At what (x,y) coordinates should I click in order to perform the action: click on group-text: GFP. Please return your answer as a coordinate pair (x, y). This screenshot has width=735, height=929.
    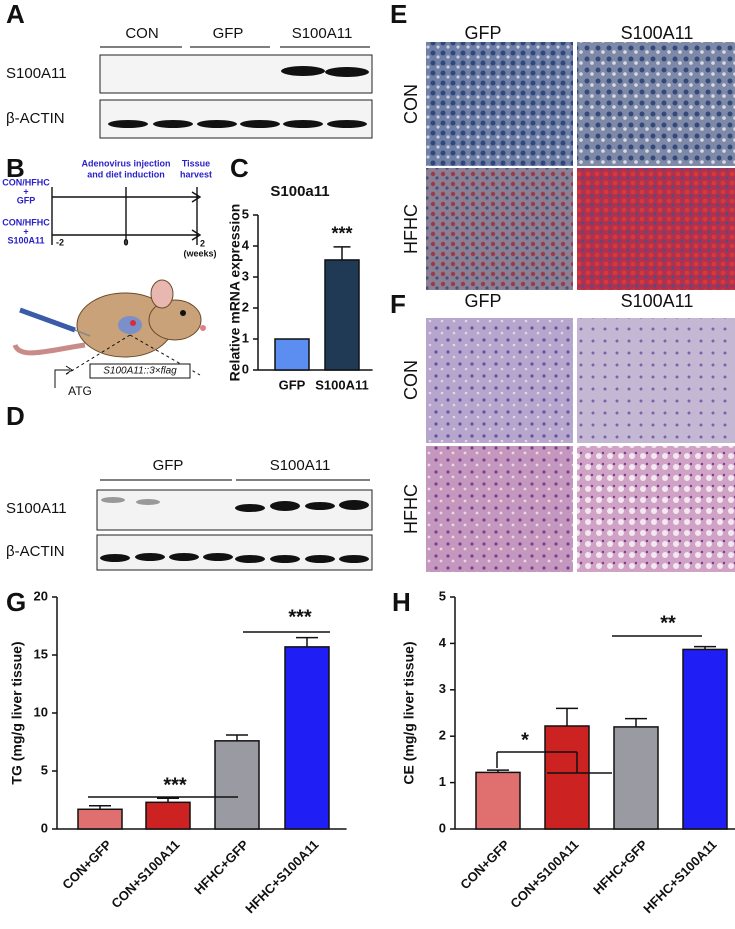
    Looking at the image, I should click on (26, 200).